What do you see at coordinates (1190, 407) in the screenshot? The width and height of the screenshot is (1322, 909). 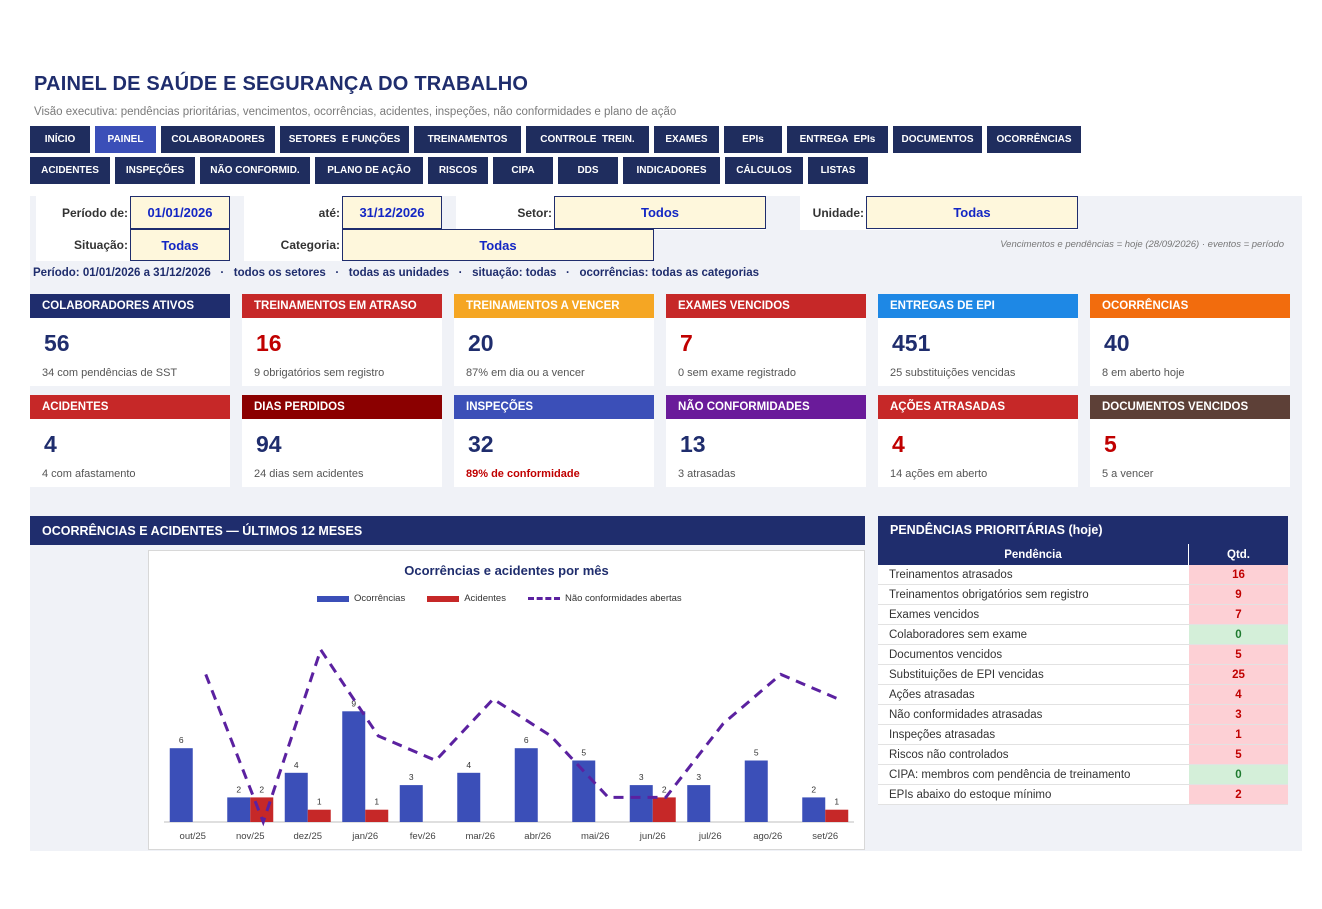 I see `card-title: DOCUMENTOS VENCIDOS` at bounding box center [1190, 407].